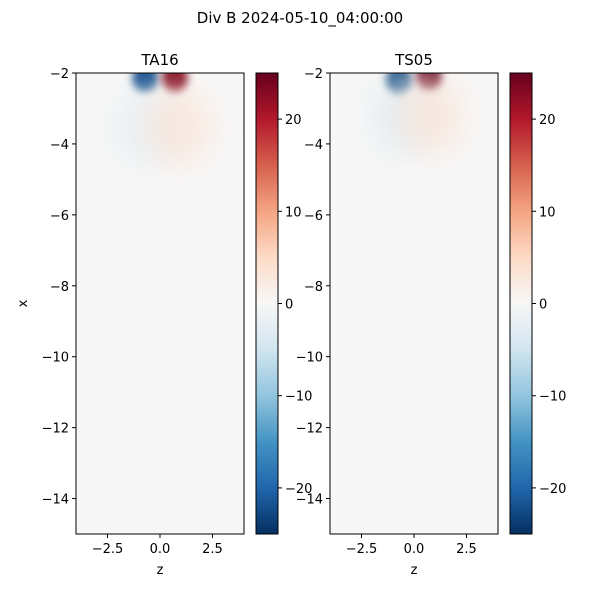 The image size is (600, 600). Describe the element at coordinates (300, 18) in the screenshot. I see `figure-suptitle: Div B 2024-05-10_04:00:00` at that location.